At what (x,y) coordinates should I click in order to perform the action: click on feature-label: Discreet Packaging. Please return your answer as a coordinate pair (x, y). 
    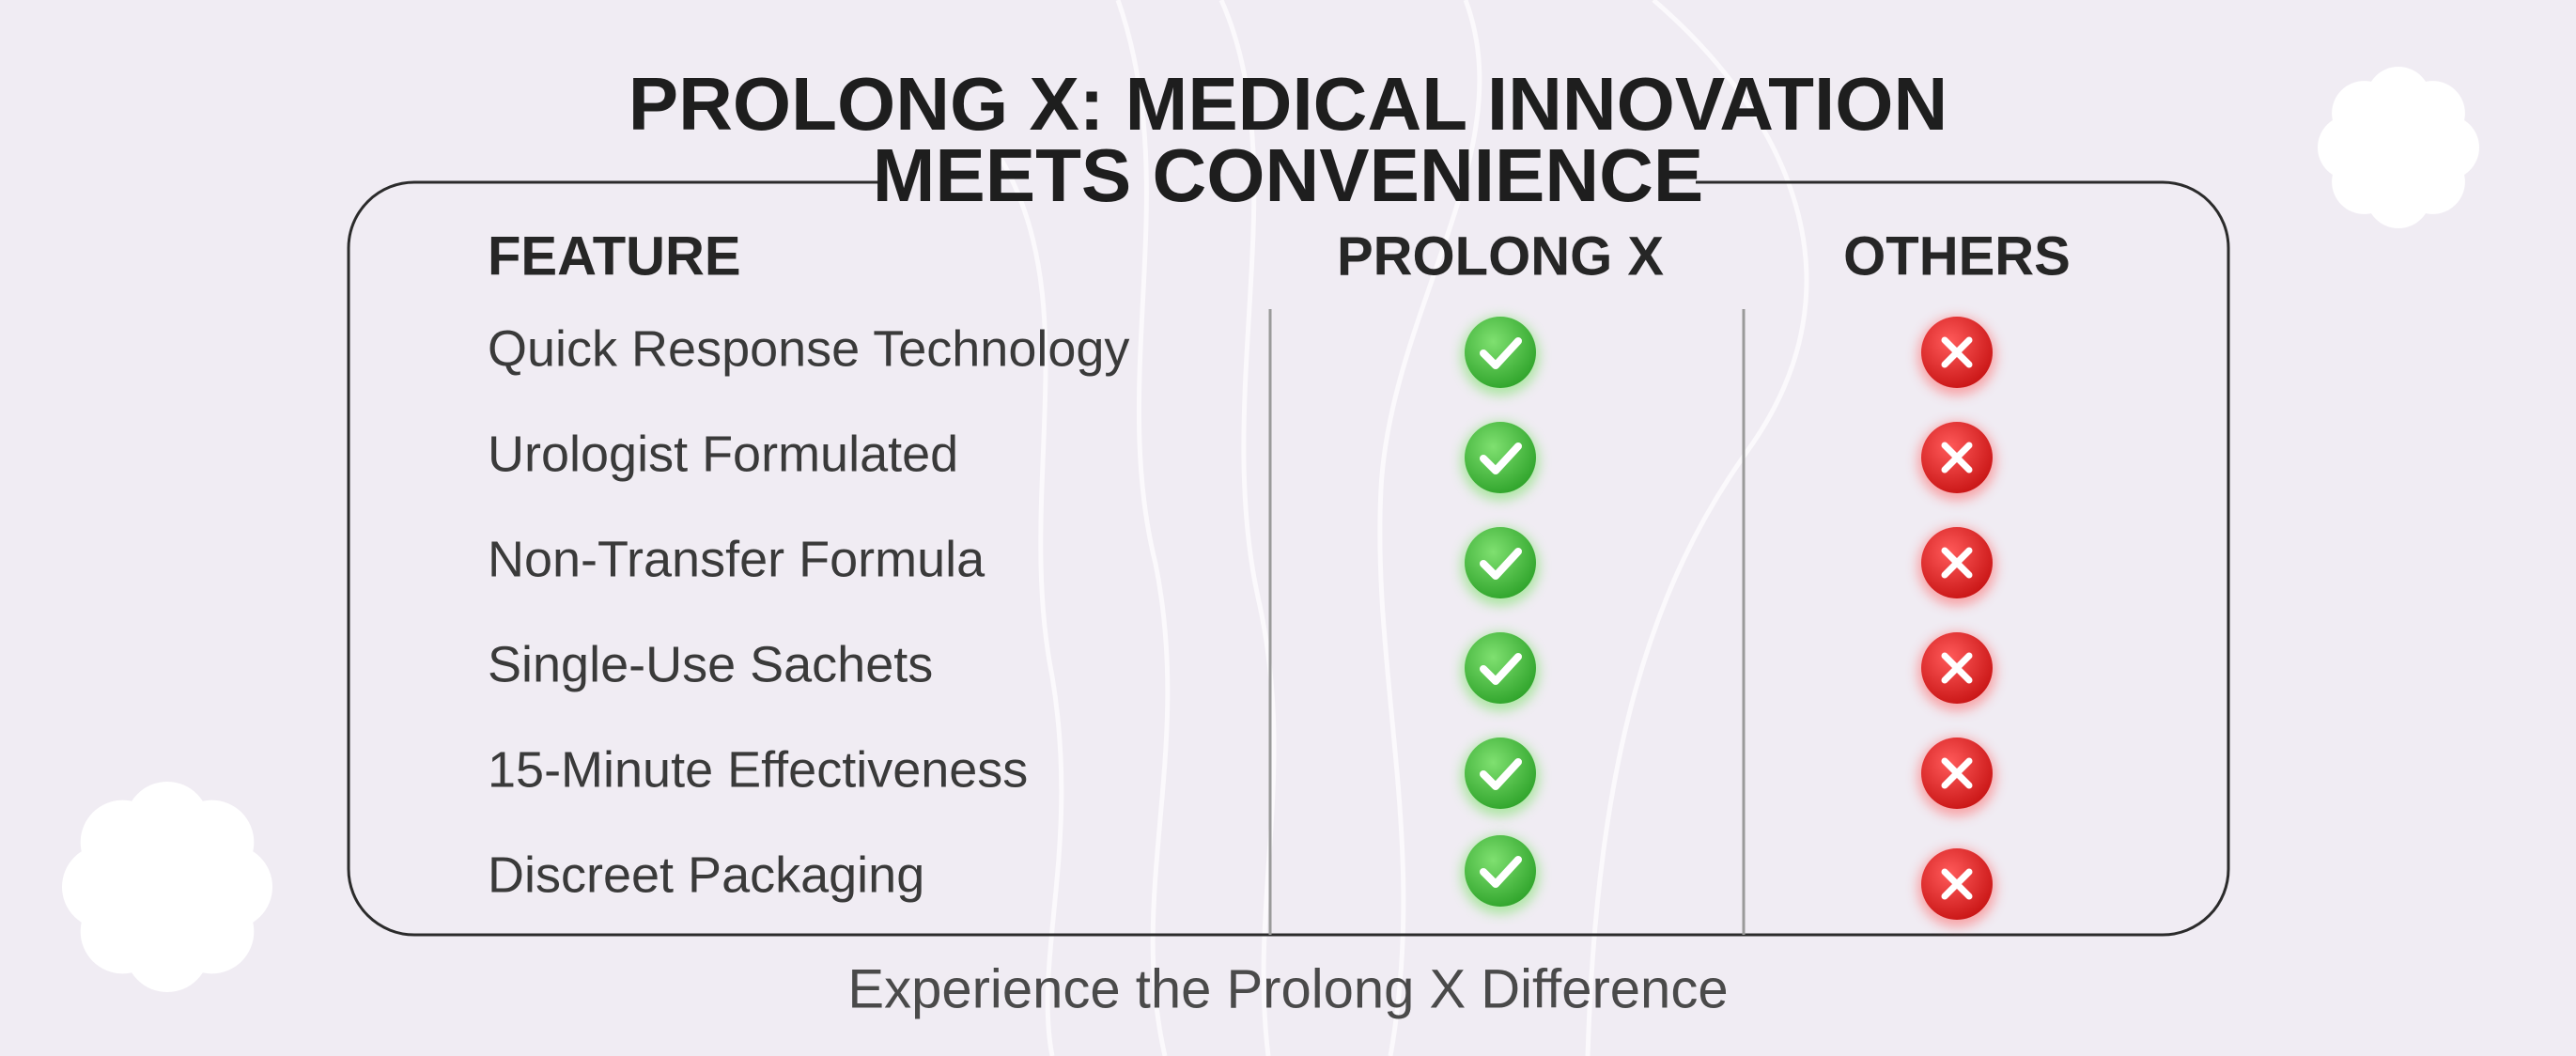
    Looking at the image, I should click on (706, 874).